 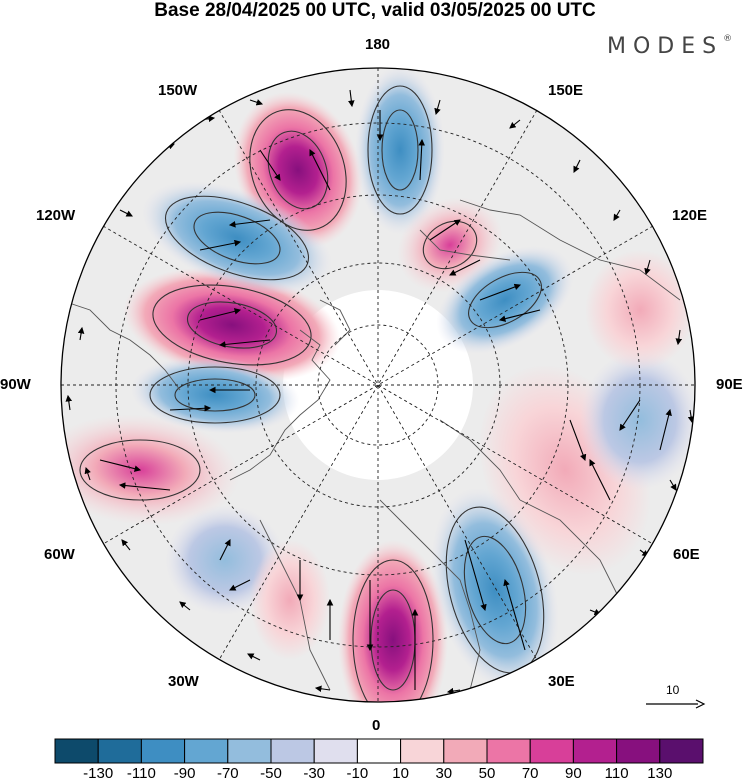 What do you see at coordinates (184, 773) in the screenshot?
I see `colorbar-tick-label: -90` at bounding box center [184, 773].